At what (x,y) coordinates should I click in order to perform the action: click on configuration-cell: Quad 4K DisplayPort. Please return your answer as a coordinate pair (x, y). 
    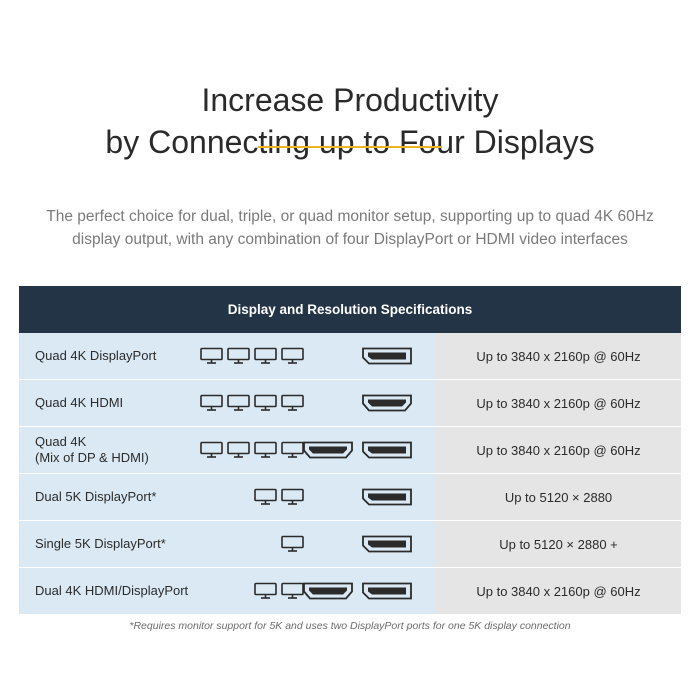
    Looking at the image, I should click on (227, 356).